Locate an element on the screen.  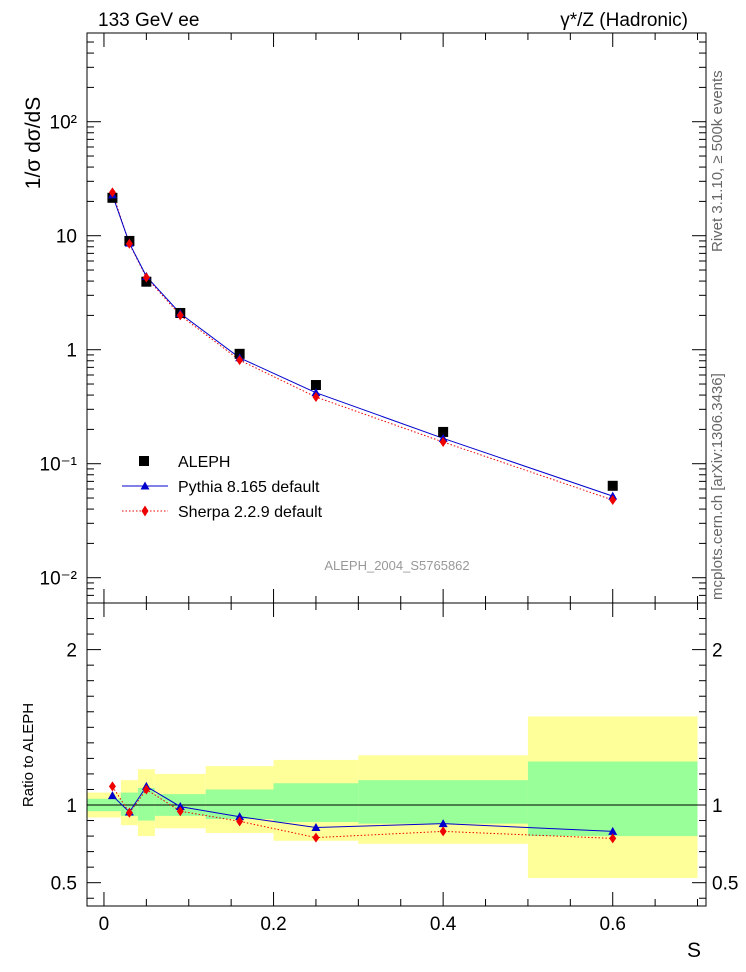
legend-item-sherpa: Sherpa 2.2.9 default is located at coordinates (222, 512).